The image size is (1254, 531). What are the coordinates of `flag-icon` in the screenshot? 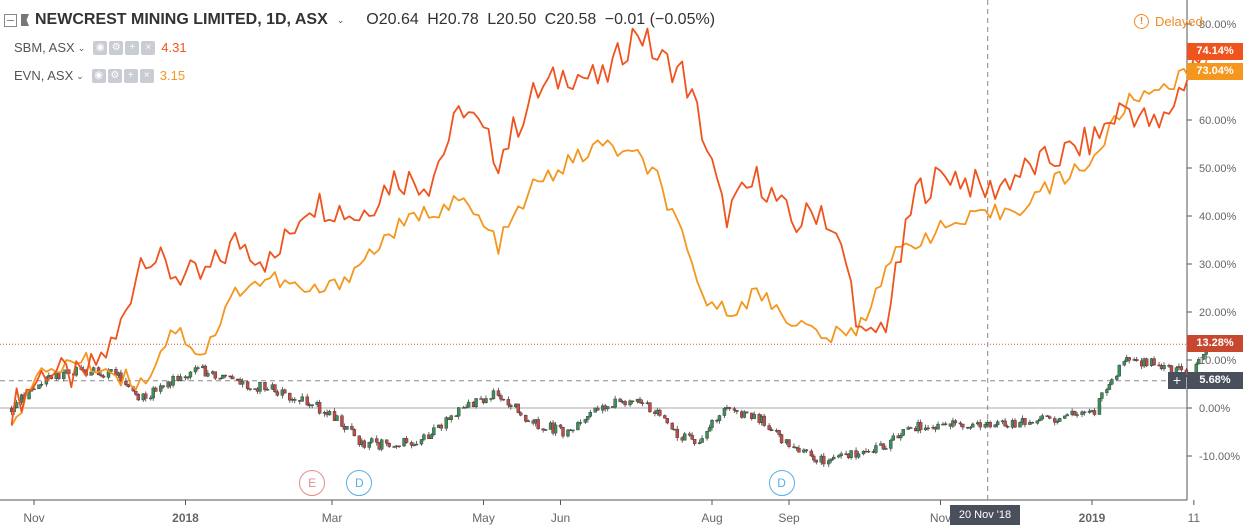 It's located at (25, 20).